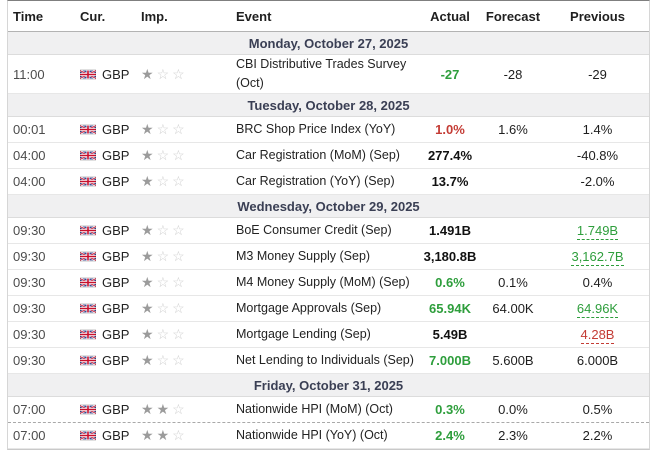 The width and height of the screenshot is (658, 450). I want to click on previous-cell: -40.8%, so click(597, 155).